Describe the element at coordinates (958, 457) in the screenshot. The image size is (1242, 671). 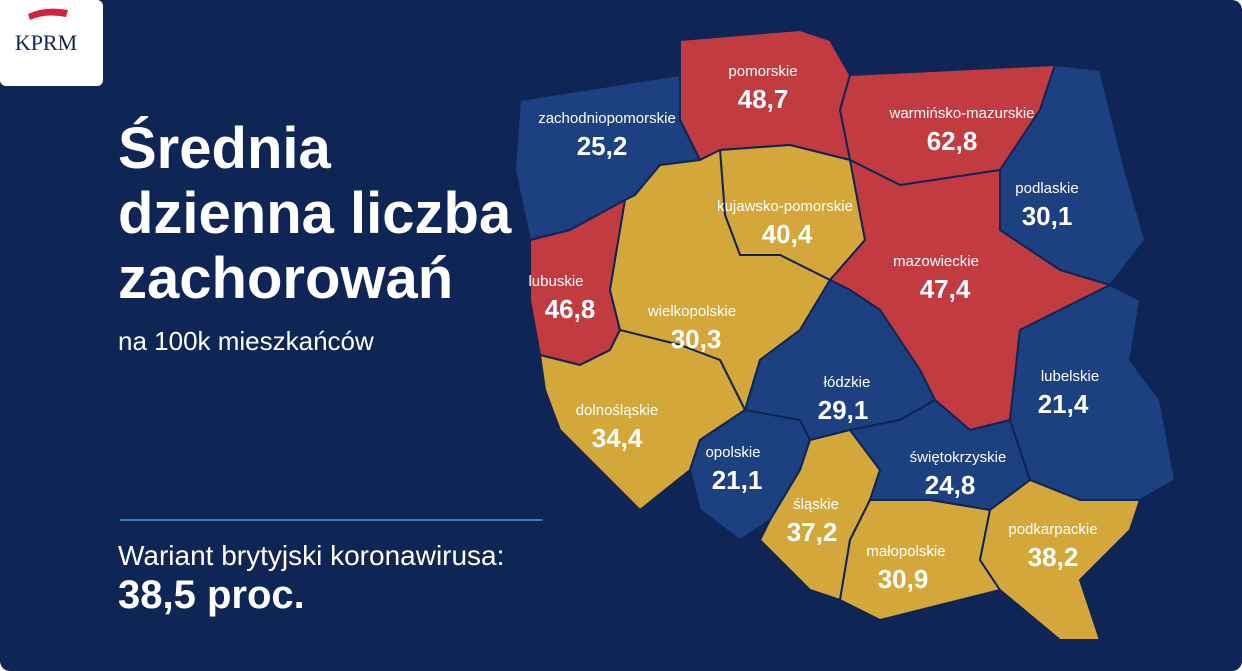
I see `region-name: świętokrzyskie` at that location.